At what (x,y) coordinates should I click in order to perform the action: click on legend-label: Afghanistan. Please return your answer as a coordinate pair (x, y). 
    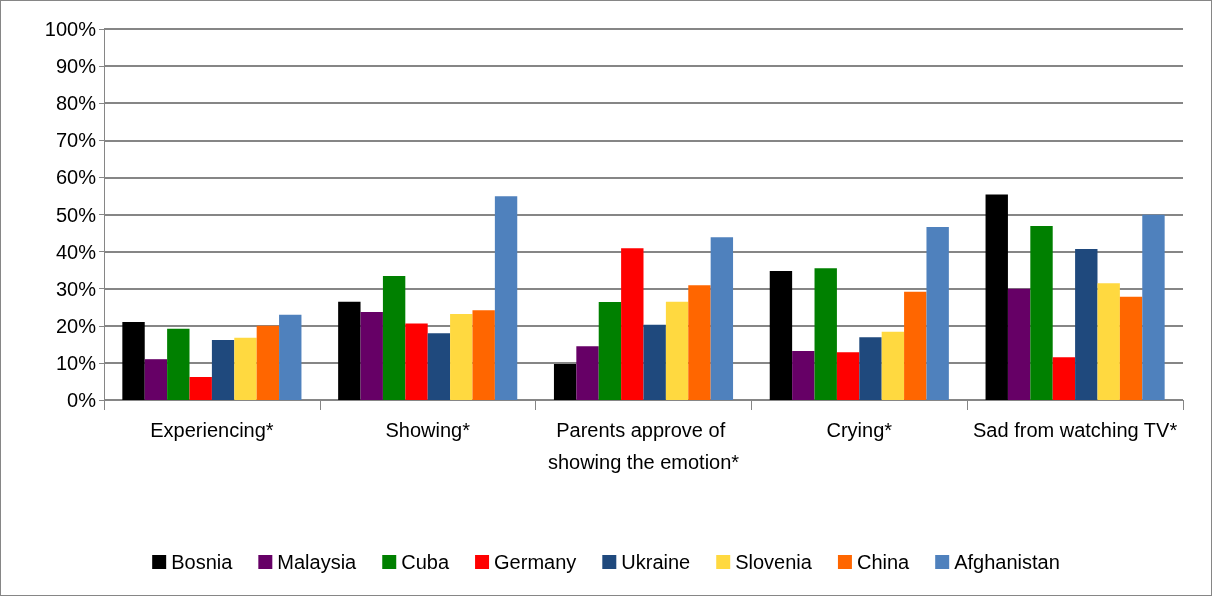
    Looking at the image, I should click on (1007, 562).